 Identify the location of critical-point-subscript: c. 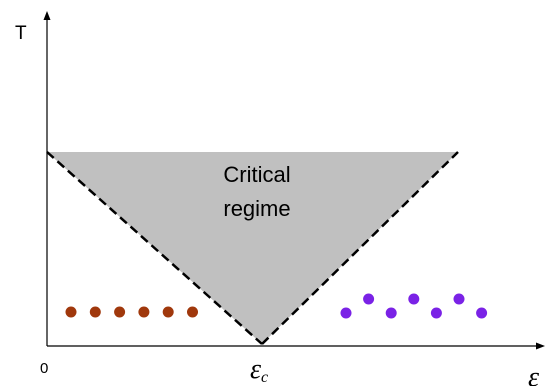
(264, 377).